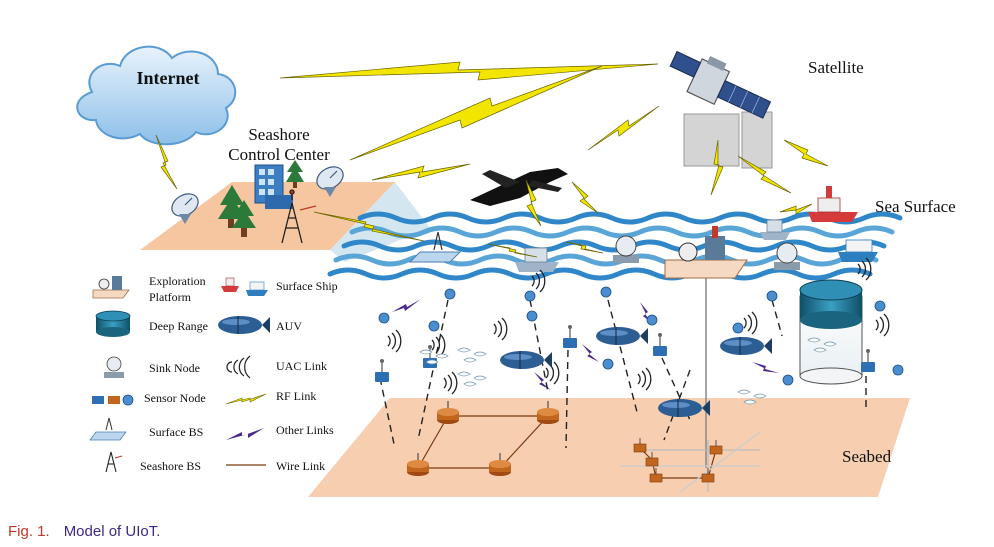  What do you see at coordinates (296, 396) in the screenshot?
I see `legend-rf-link: RF Link` at bounding box center [296, 396].